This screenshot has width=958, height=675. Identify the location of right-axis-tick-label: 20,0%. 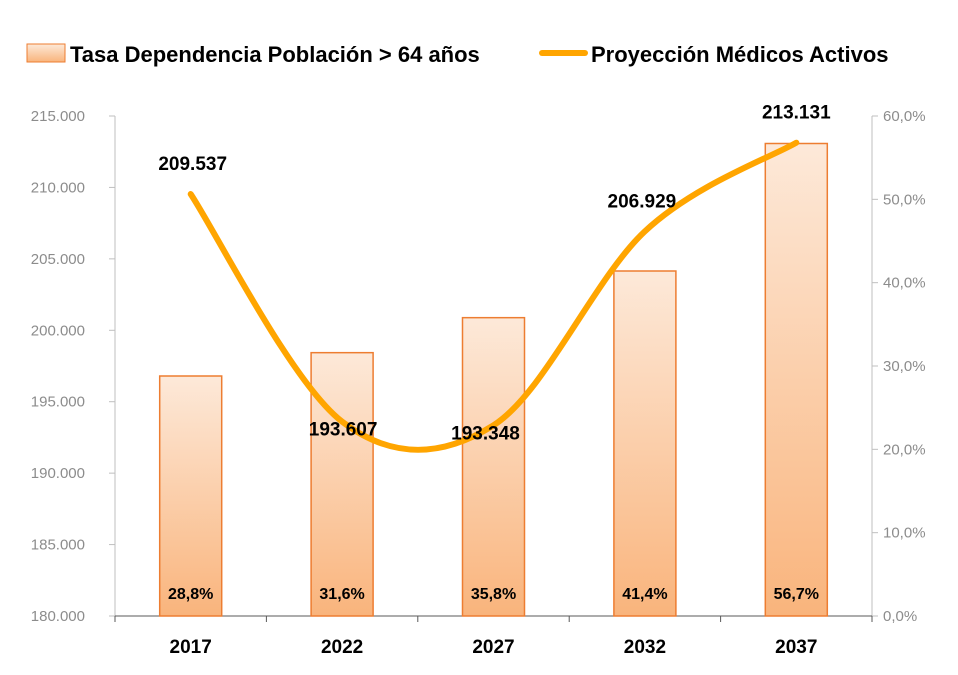
(904, 449).